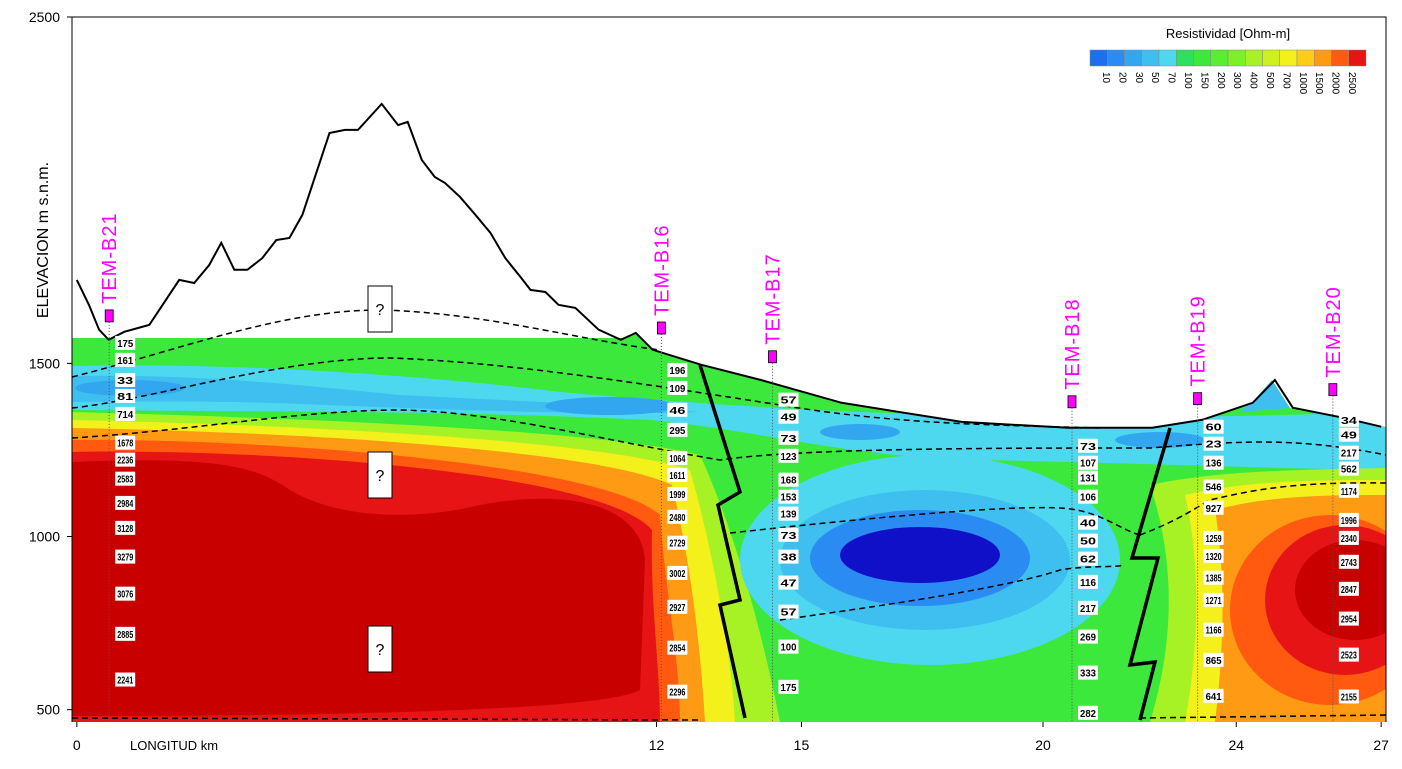 This screenshot has height=769, width=1402. I want to click on value-label: 153, so click(788, 498).